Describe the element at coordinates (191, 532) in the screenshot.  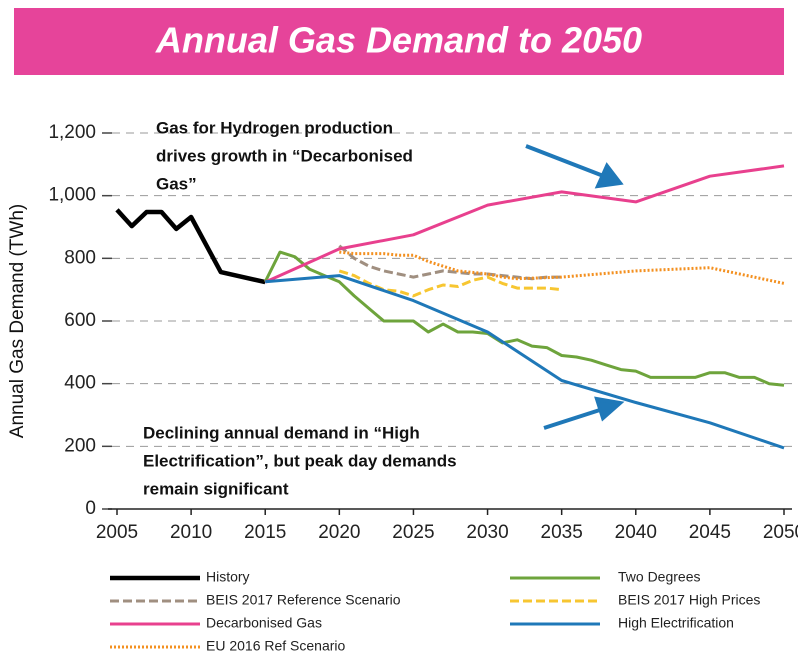
I see `x-tick-label: 2010` at that location.